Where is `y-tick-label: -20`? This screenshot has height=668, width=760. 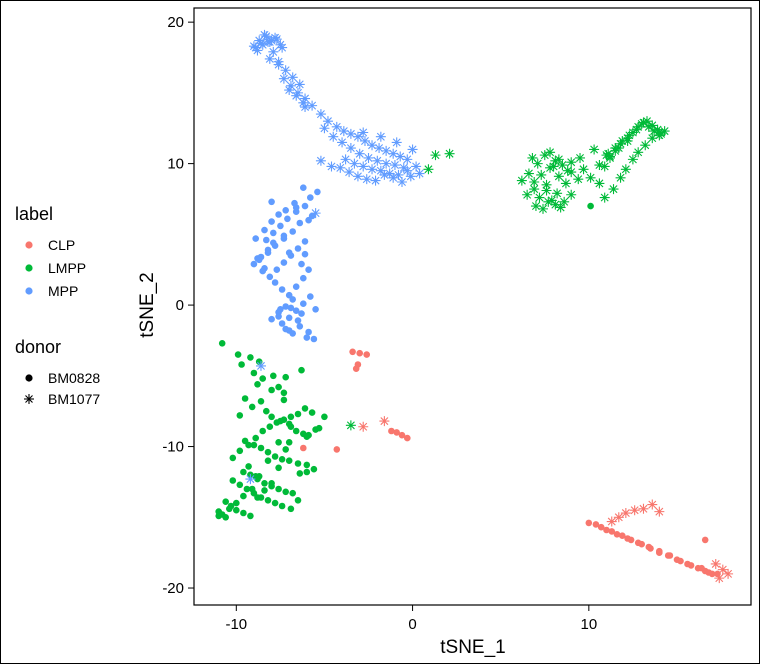
y-tick-label: -20 is located at coordinates (173, 588).